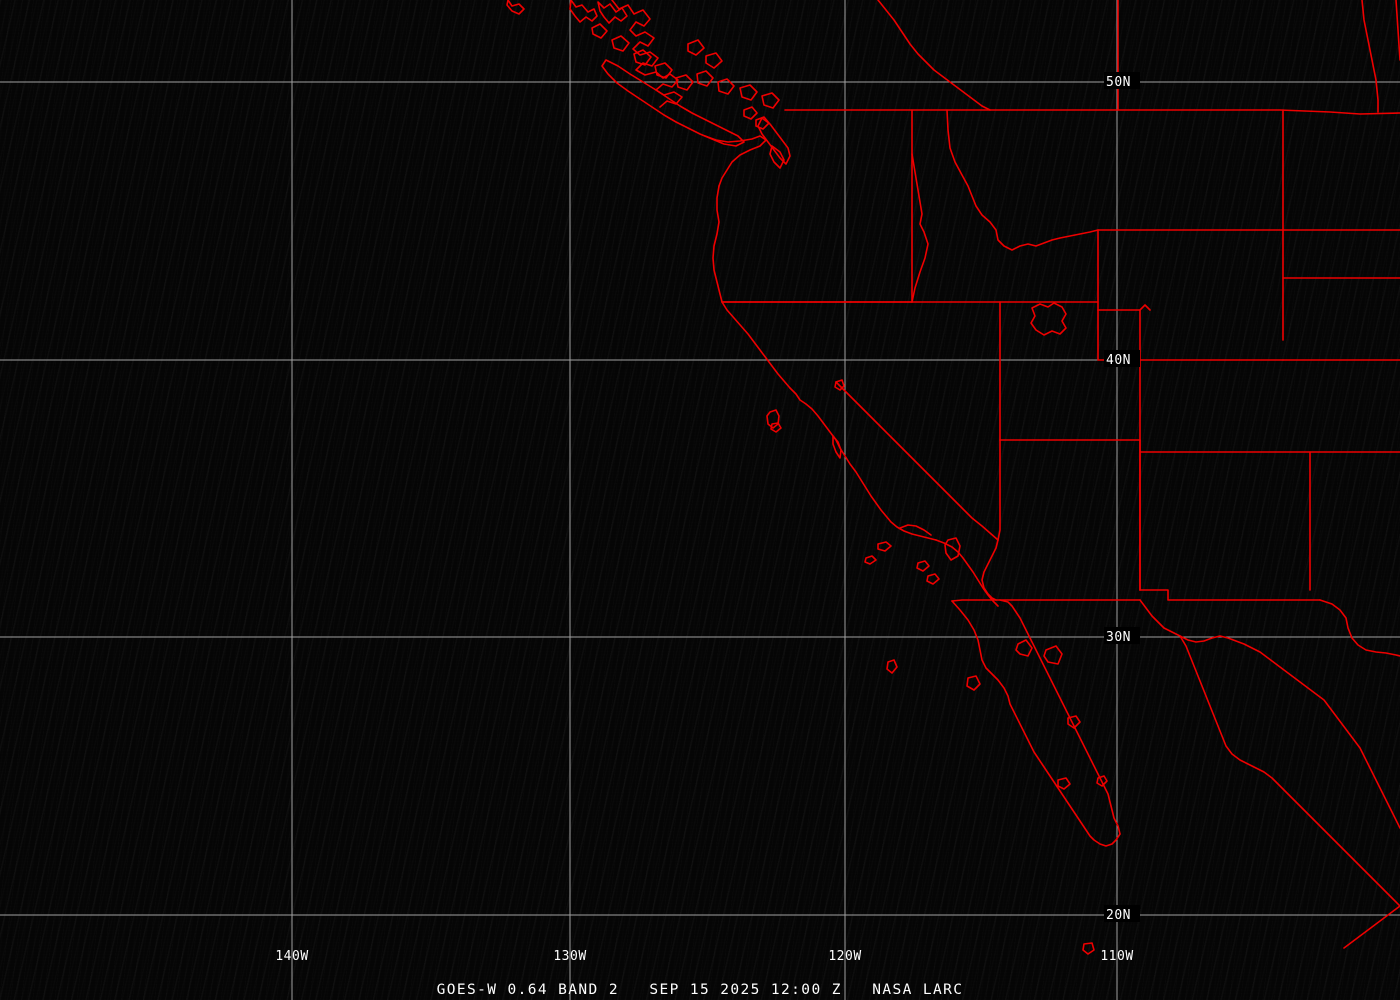  What do you see at coordinates (1269, 714) in the screenshot?
I see `coastline-mexico-mainland` at bounding box center [1269, 714].